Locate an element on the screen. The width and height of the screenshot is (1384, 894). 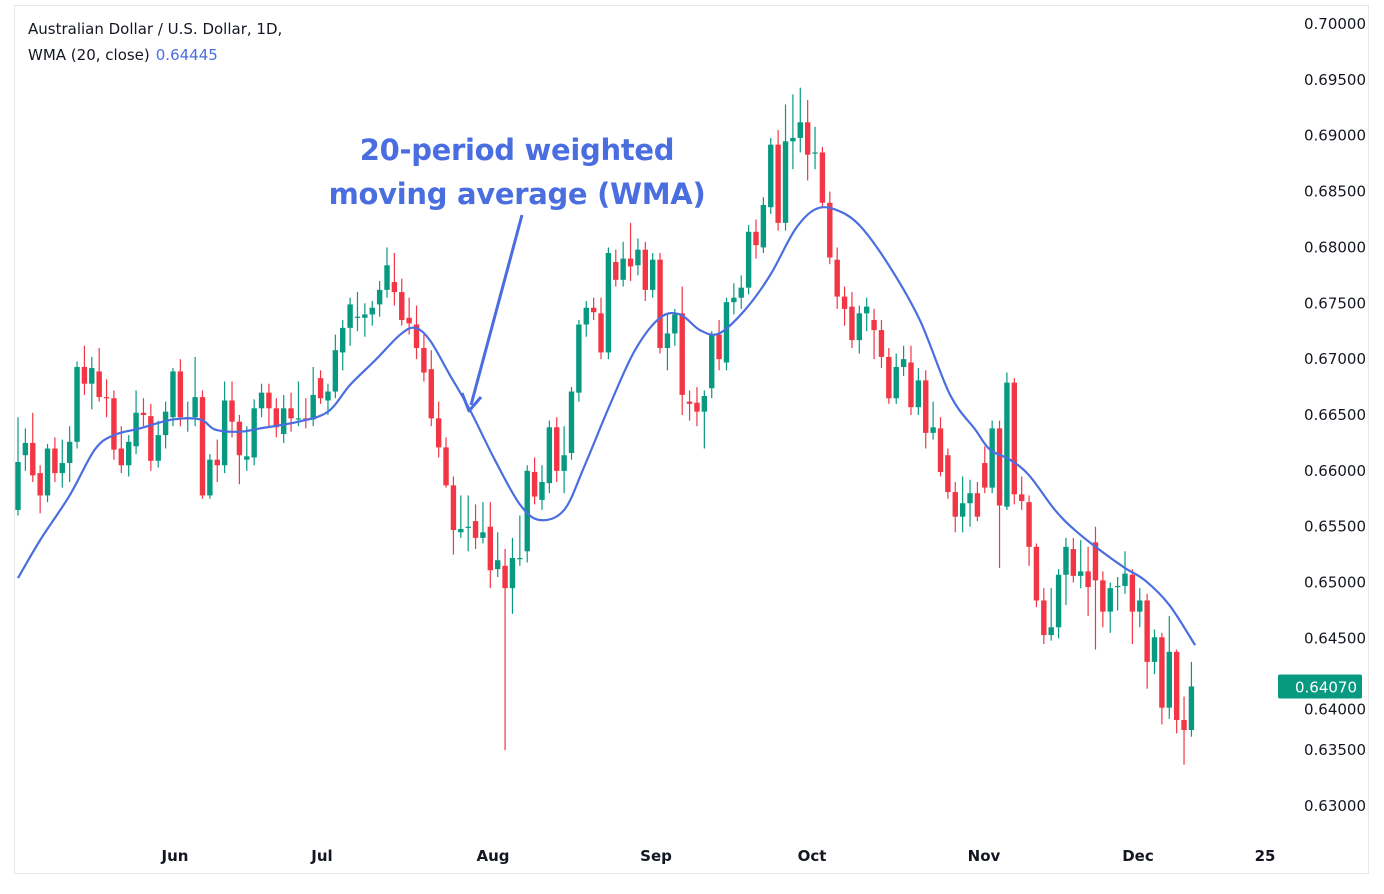
indicator-legend: WMA (20, close) 0.64445 is located at coordinates (123, 55).